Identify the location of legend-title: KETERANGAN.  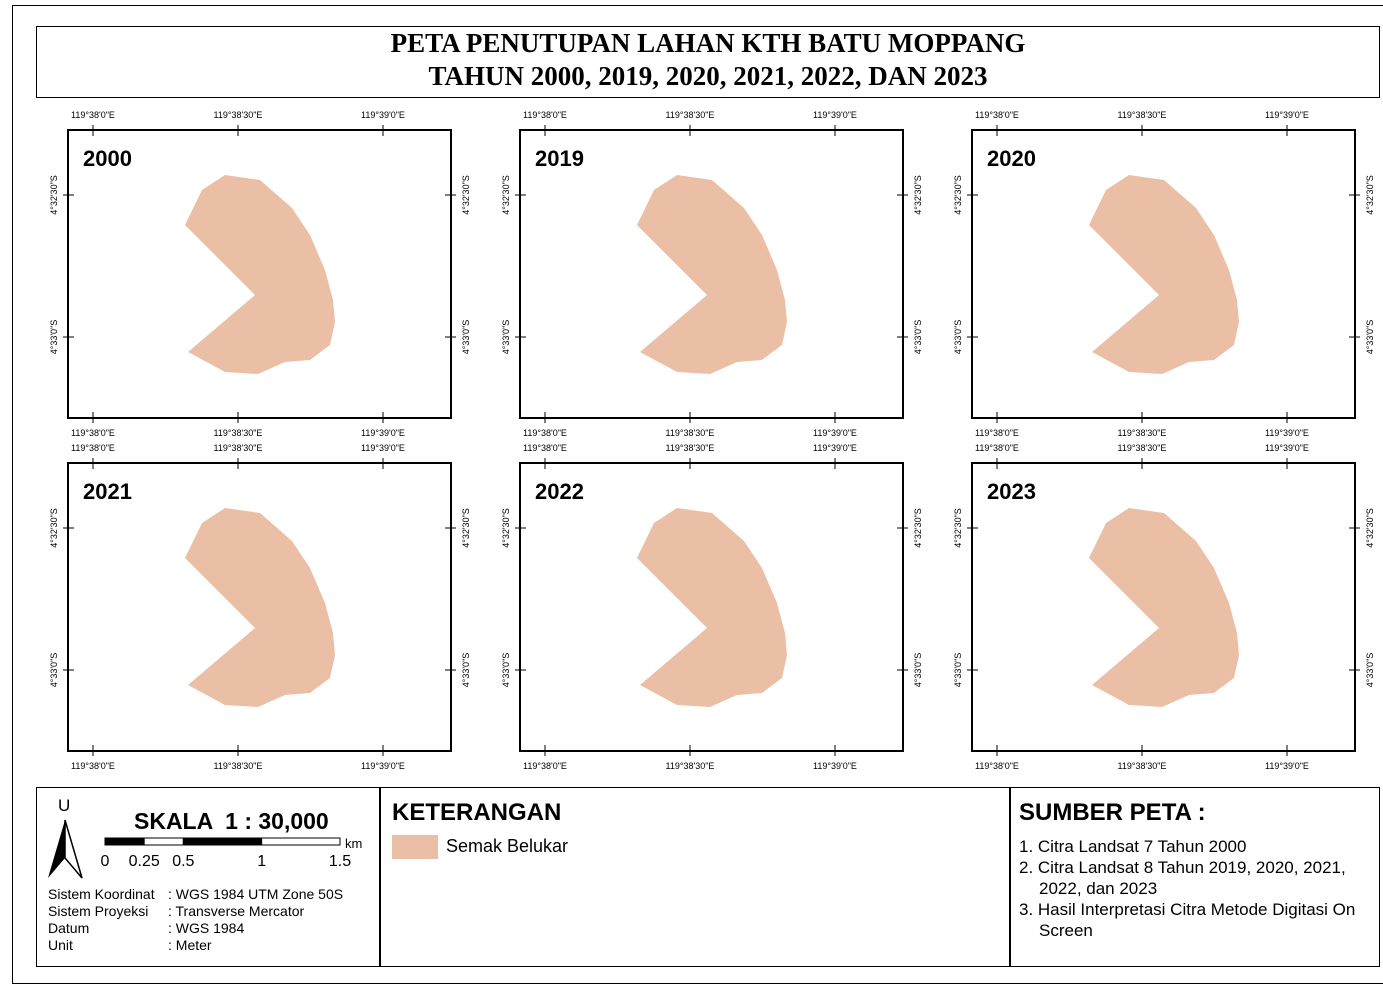
(477, 812).